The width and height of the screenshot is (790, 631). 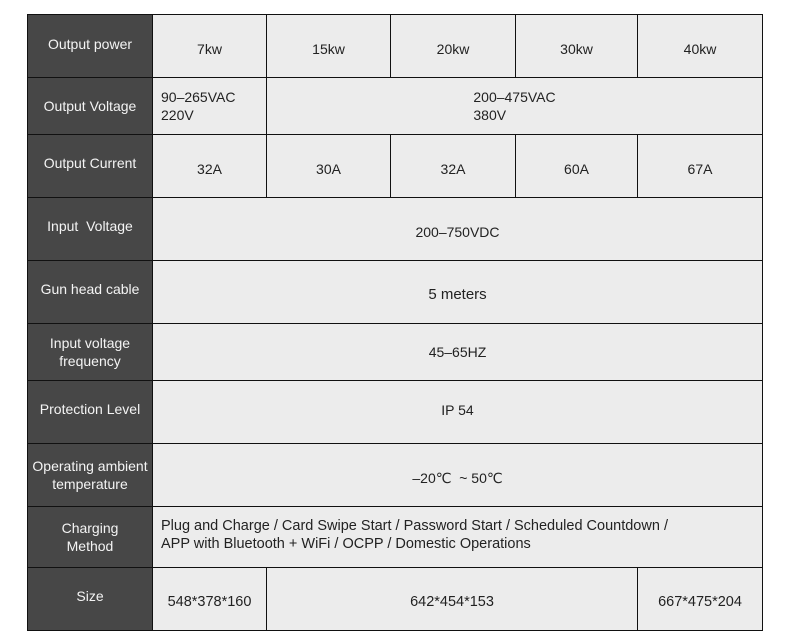 What do you see at coordinates (90, 229) in the screenshot?
I see `row-header: Input Voltage` at bounding box center [90, 229].